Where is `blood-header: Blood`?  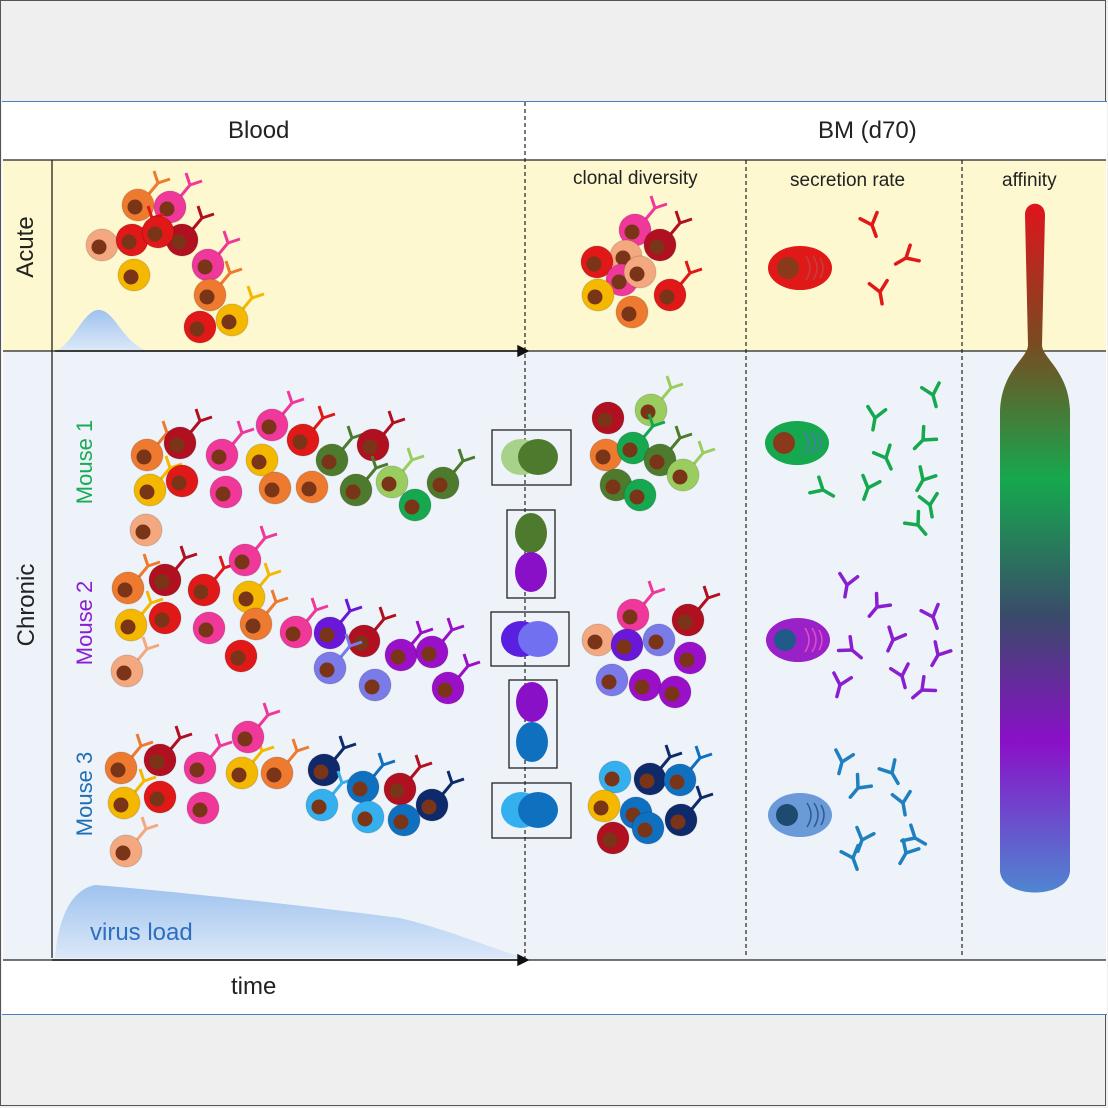
blood-header: Blood is located at coordinates (259, 130).